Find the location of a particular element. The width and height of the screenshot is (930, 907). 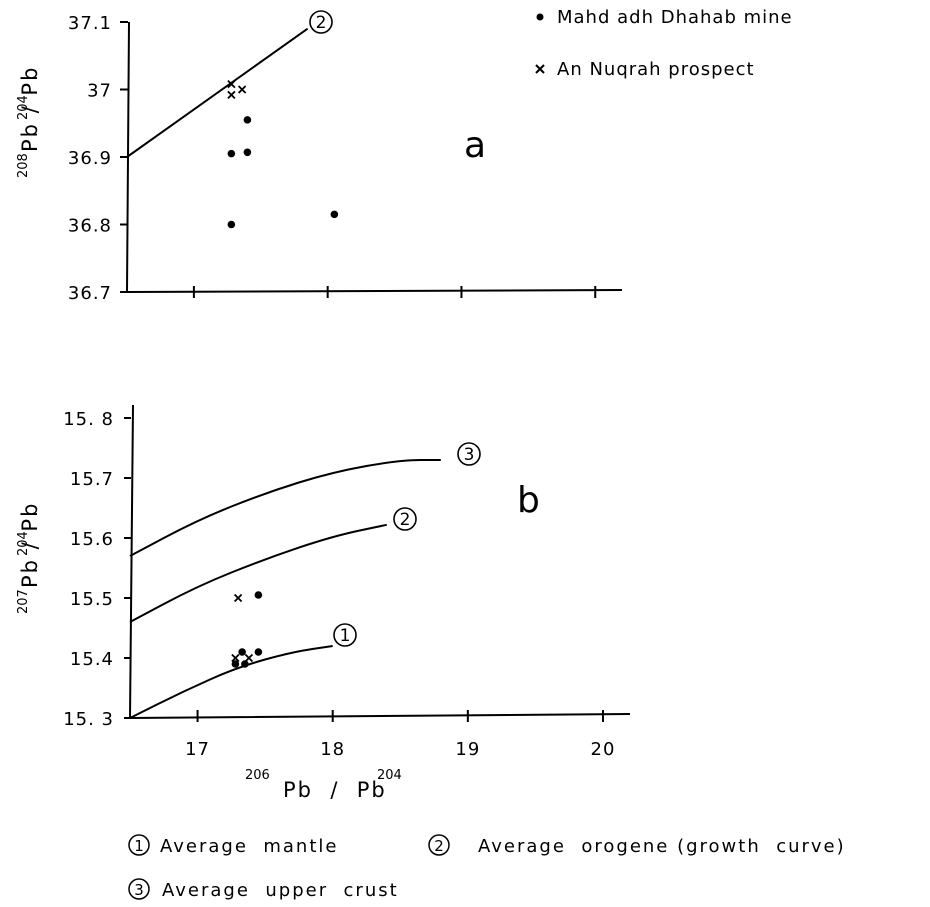

x-tick-label: 20 is located at coordinates (603, 749).